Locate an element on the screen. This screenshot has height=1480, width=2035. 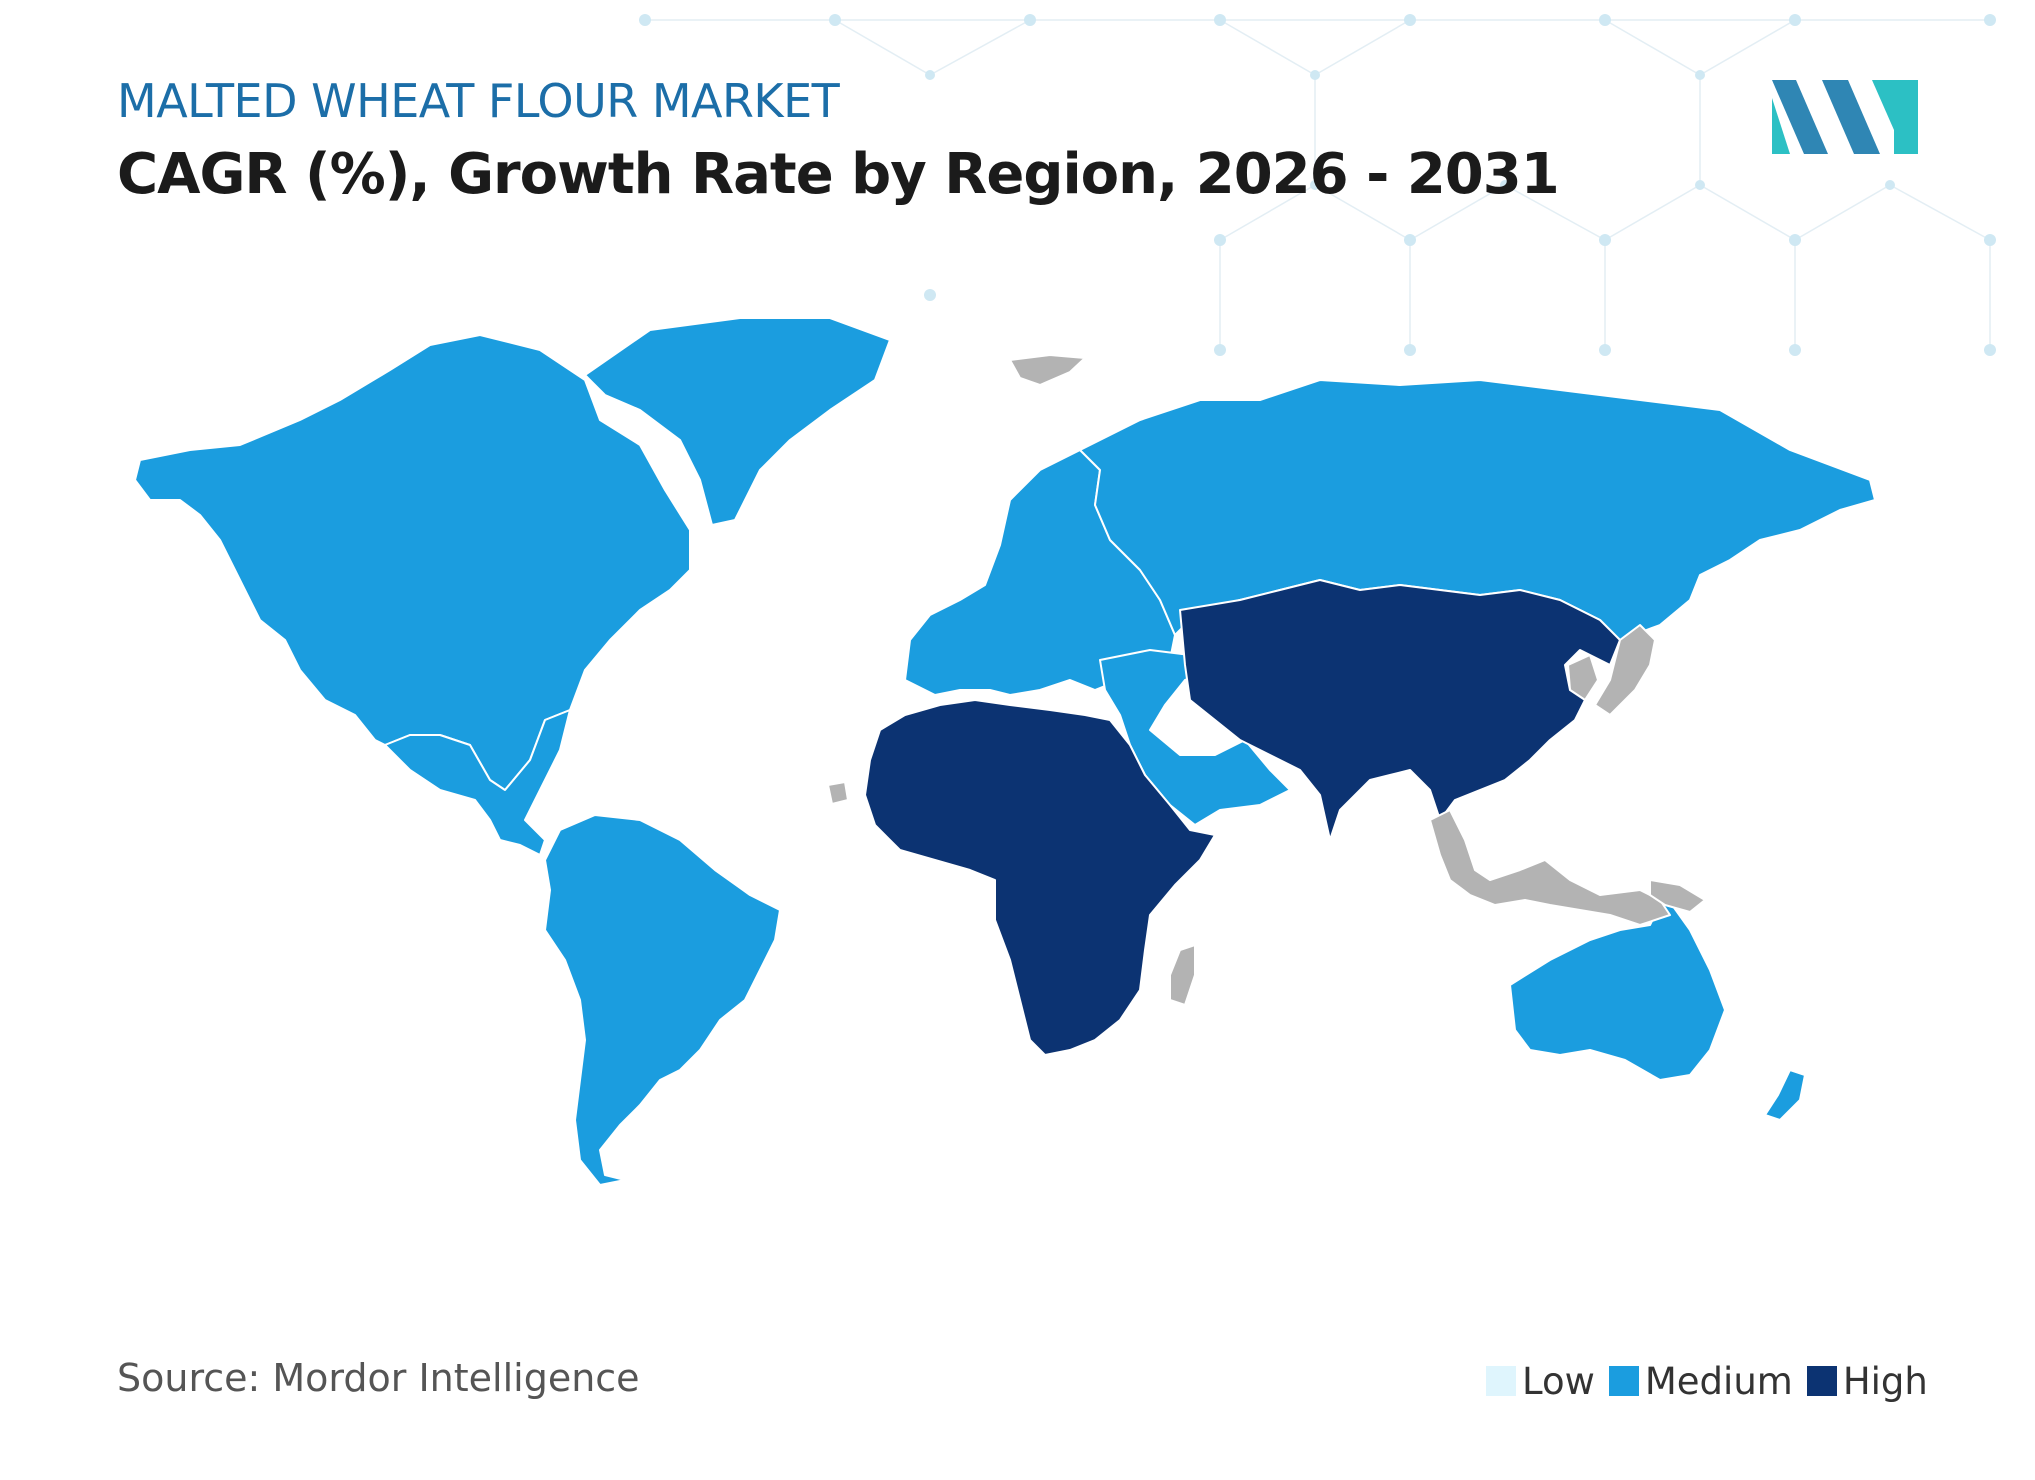
logo-shape-right is located at coordinates (1906, 117).